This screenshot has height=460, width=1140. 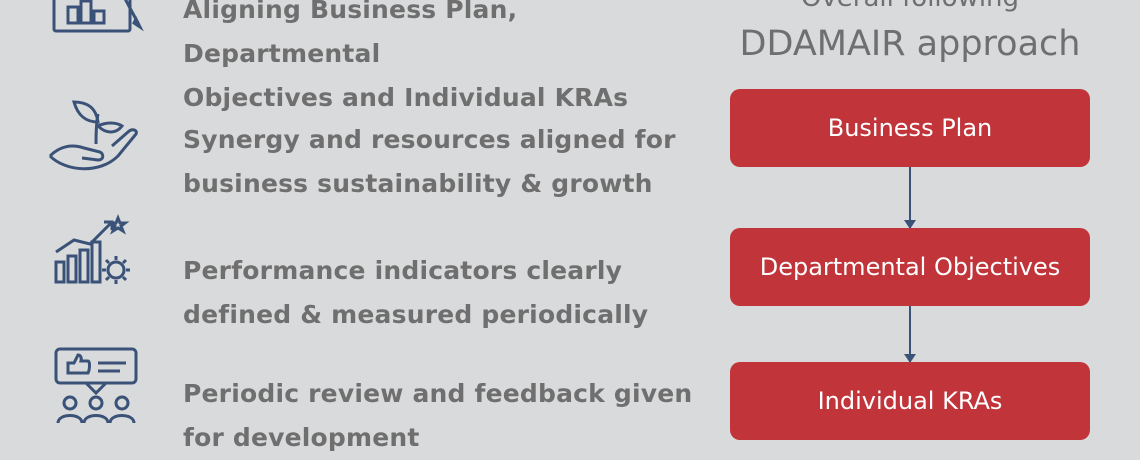 What do you see at coordinates (96, 134) in the screenshot?
I see `plant-in-hand-icon` at bounding box center [96, 134].